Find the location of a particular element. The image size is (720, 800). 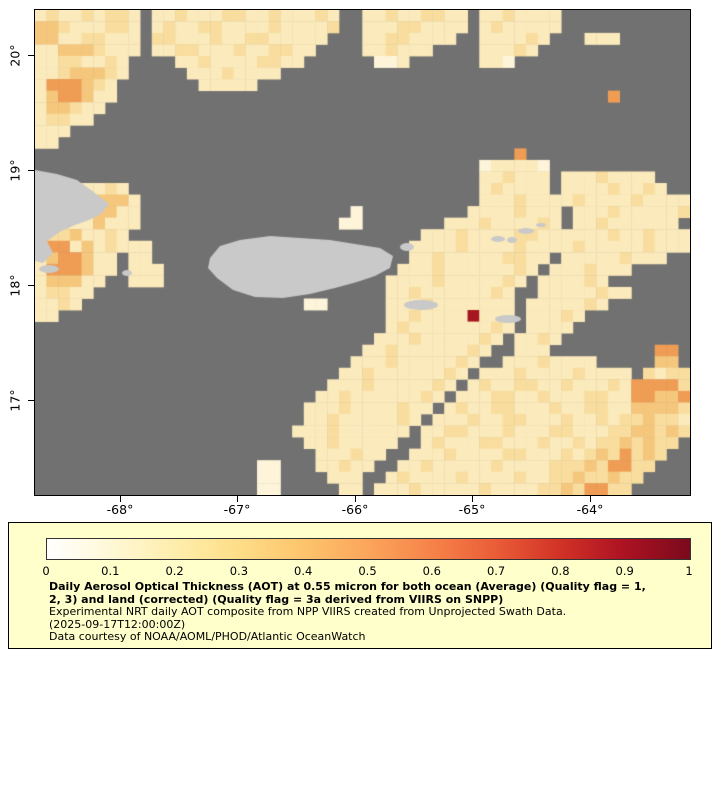

colorbar-tick-label: 0.7 is located at coordinates (496, 571).